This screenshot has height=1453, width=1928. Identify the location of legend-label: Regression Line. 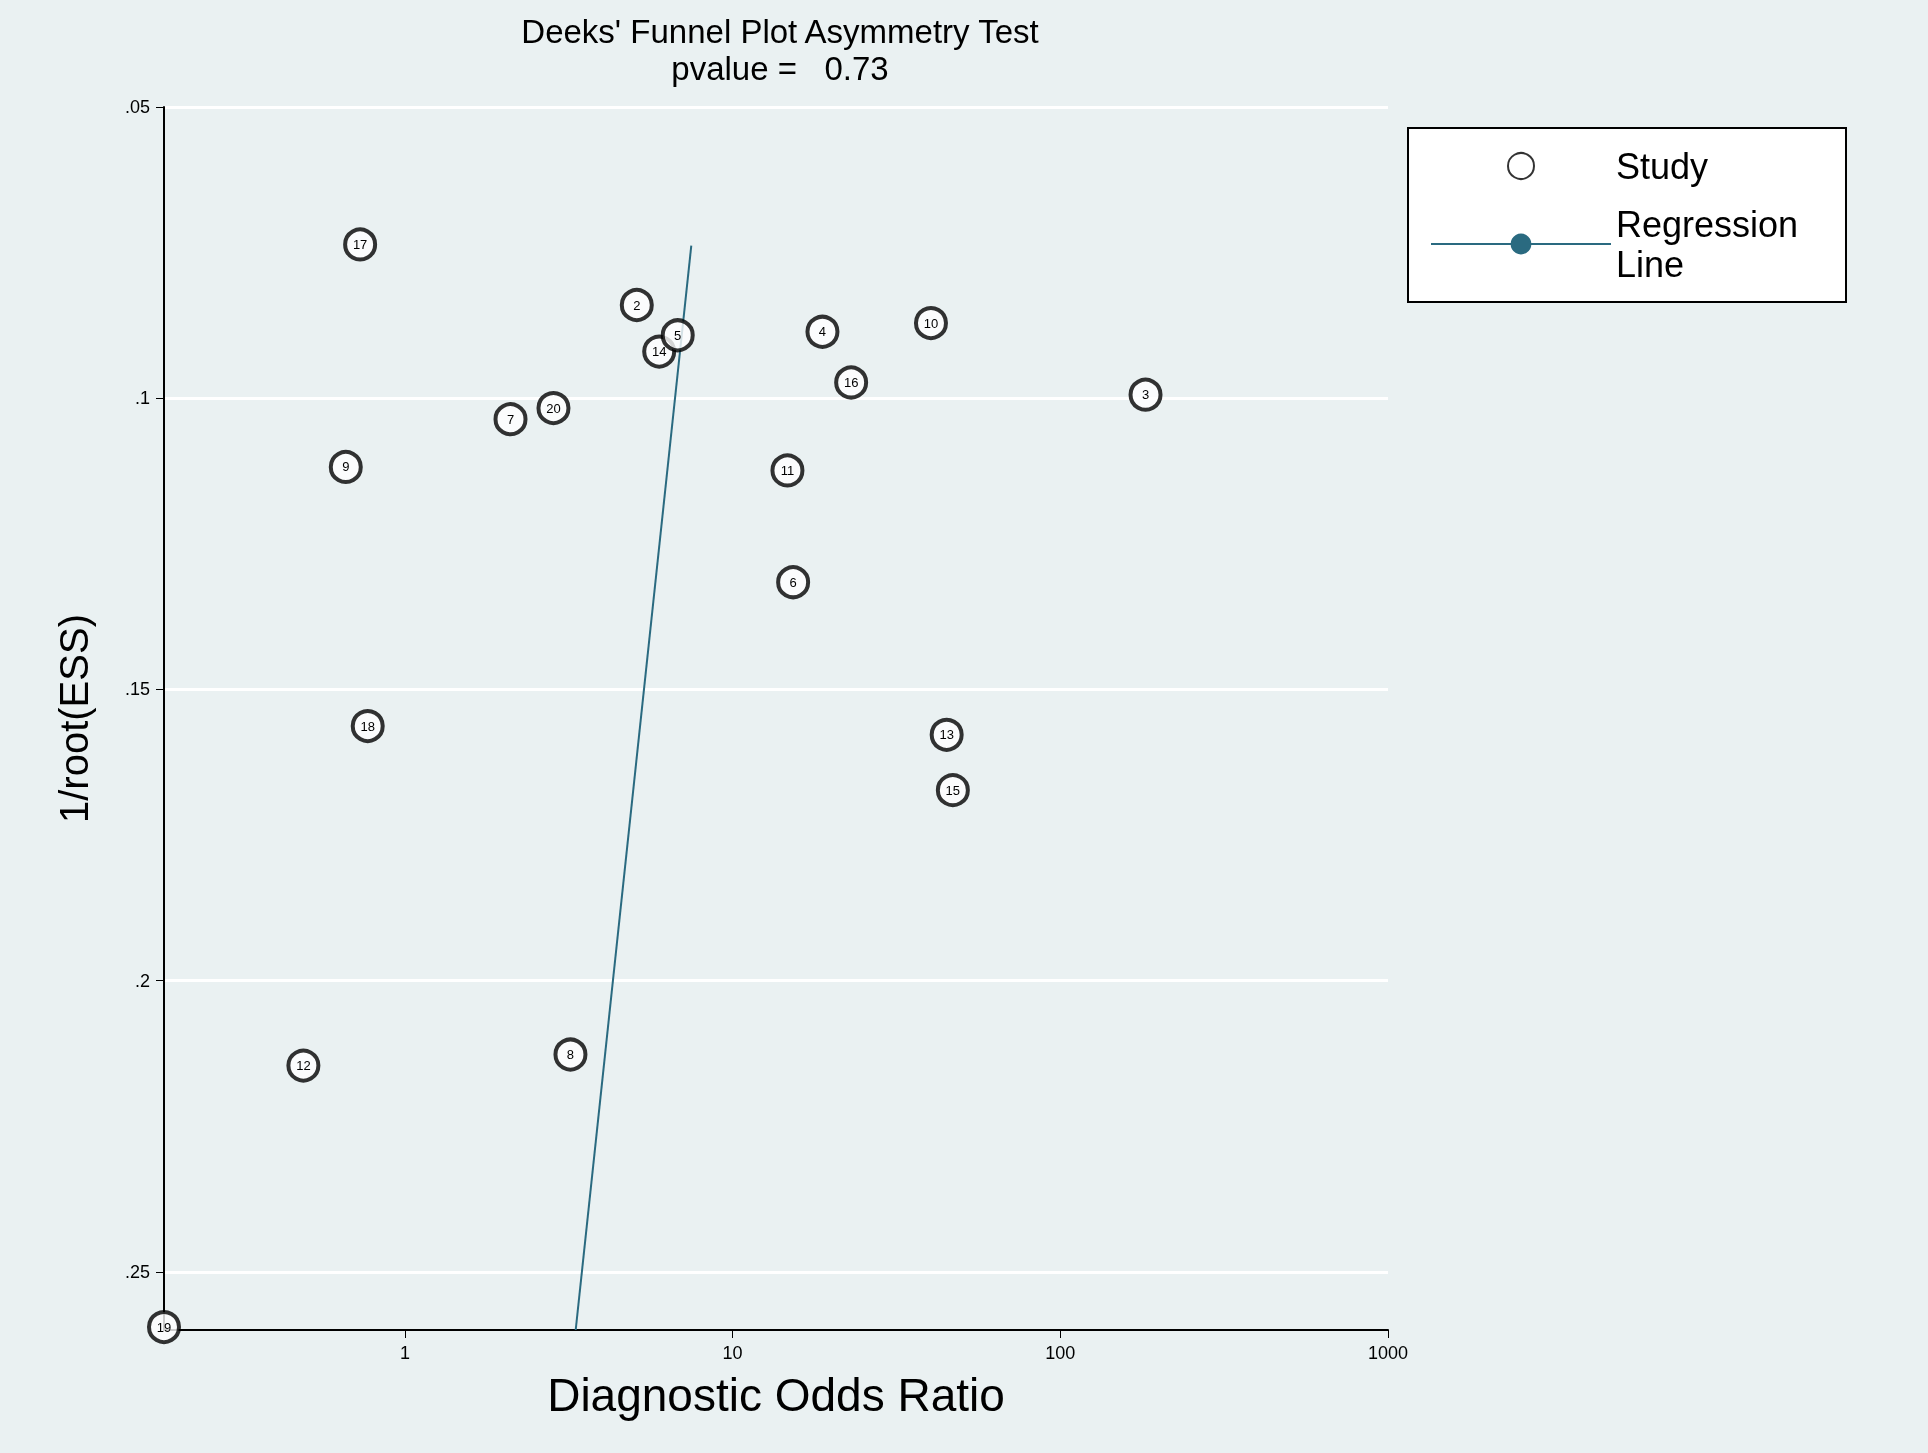
(1712, 244).